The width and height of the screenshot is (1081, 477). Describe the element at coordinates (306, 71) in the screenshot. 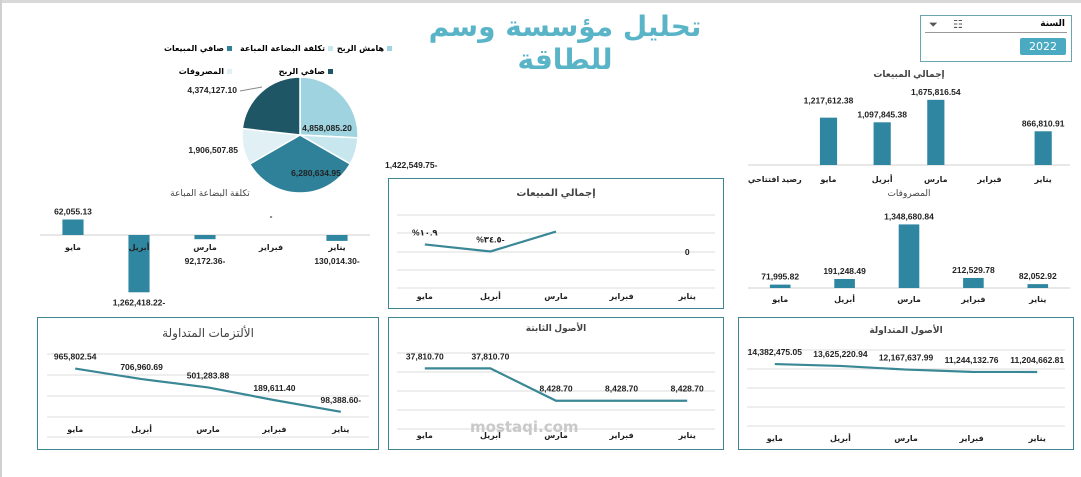

I see `pie-legend-item: صافي الربح` at that location.